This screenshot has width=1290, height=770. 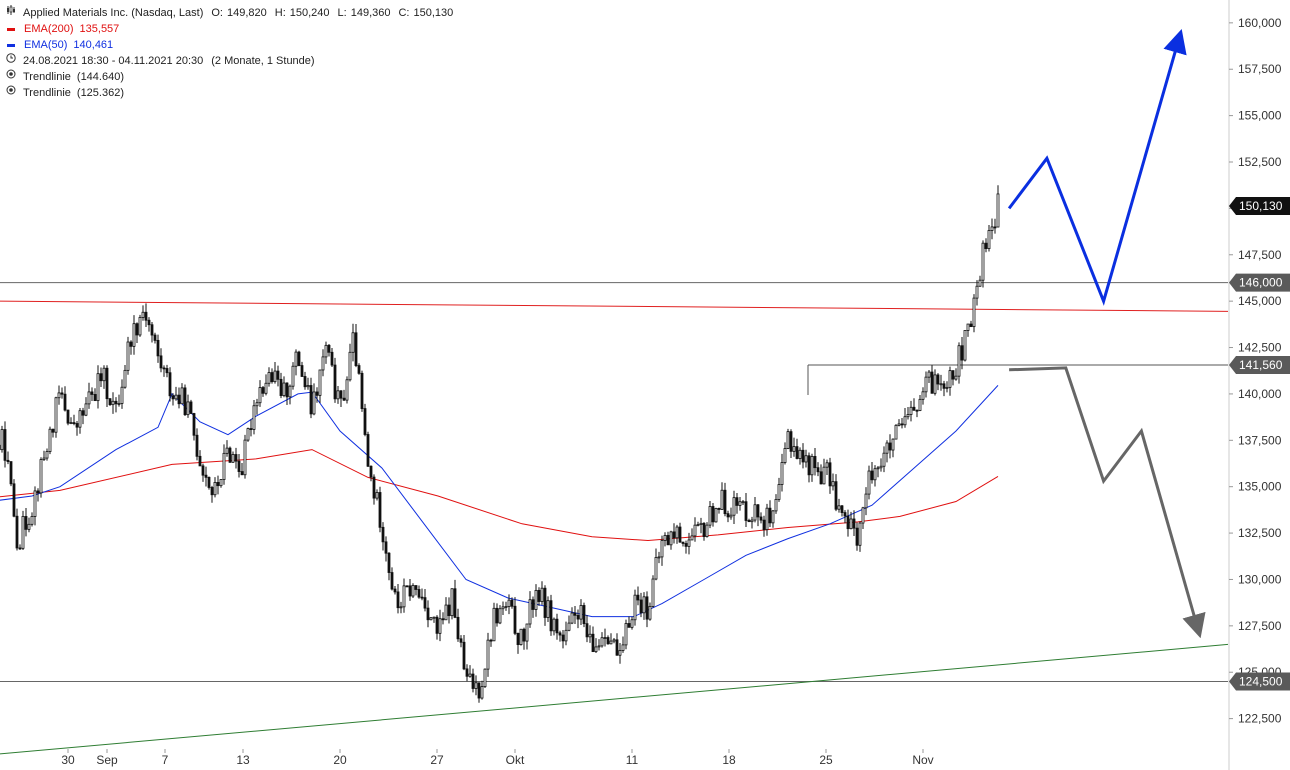 I want to click on price-level-tag: 141,560, so click(x=1259, y=364).